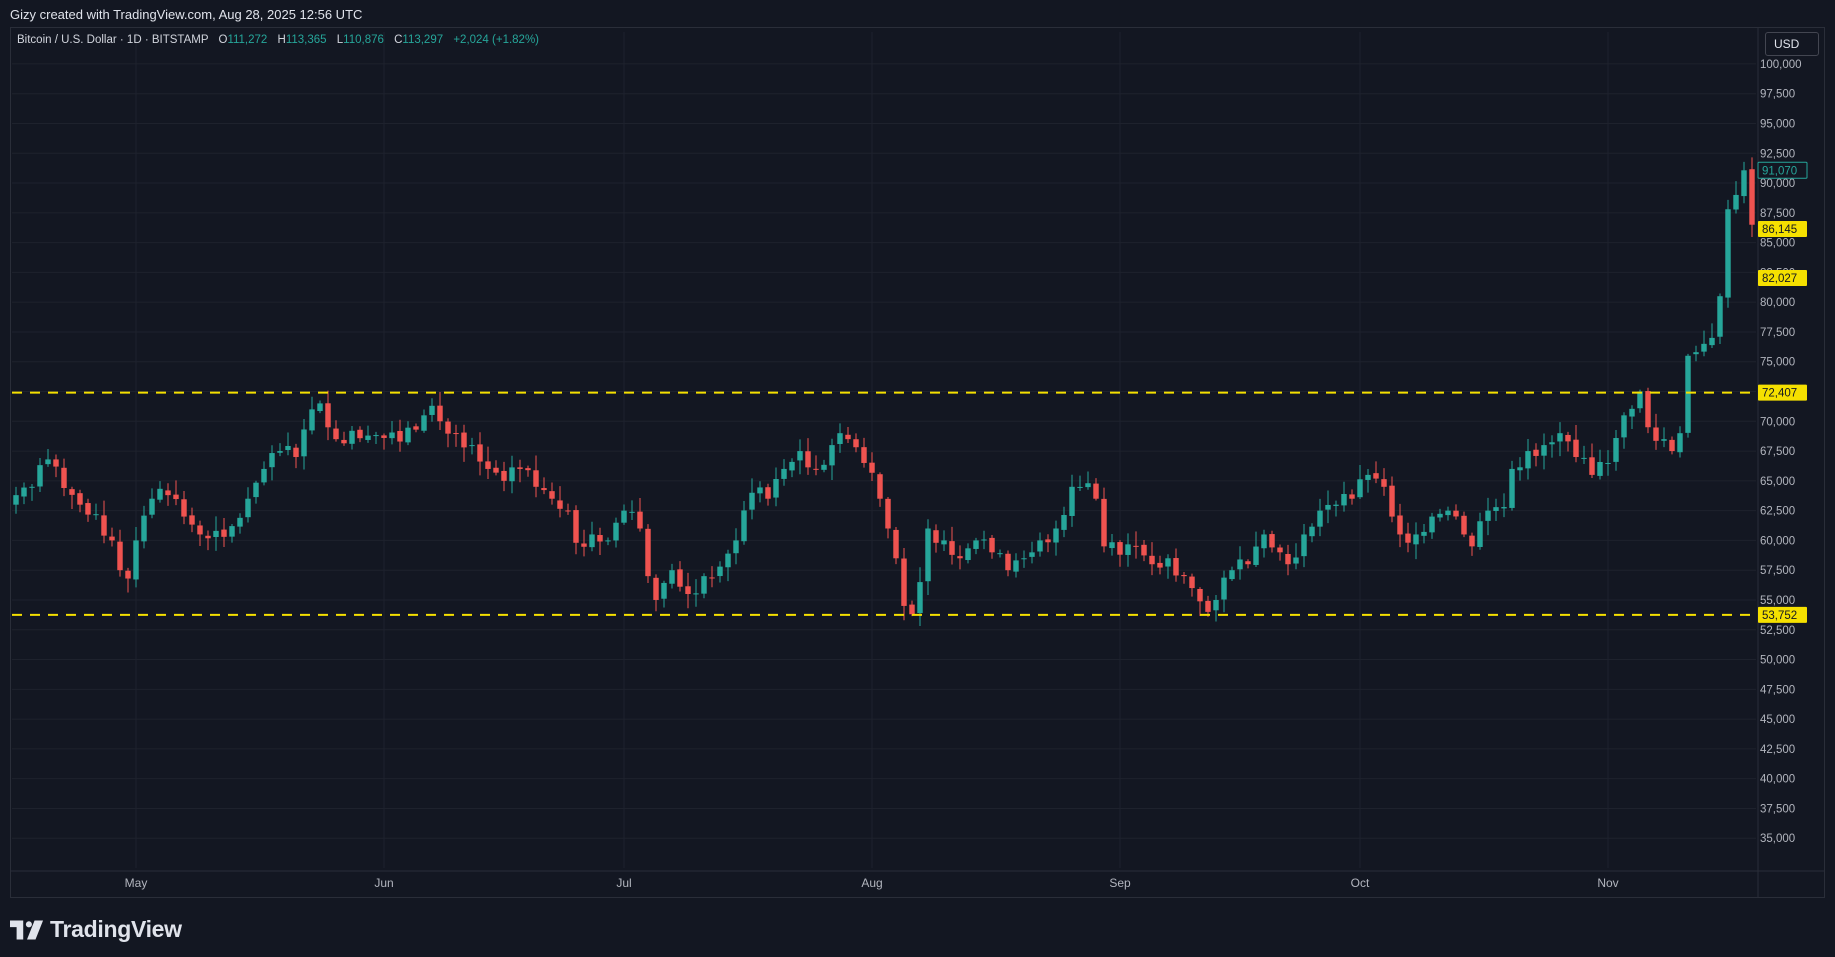 The image size is (1835, 957). I want to click on currency-button: USD, so click(1792, 44).